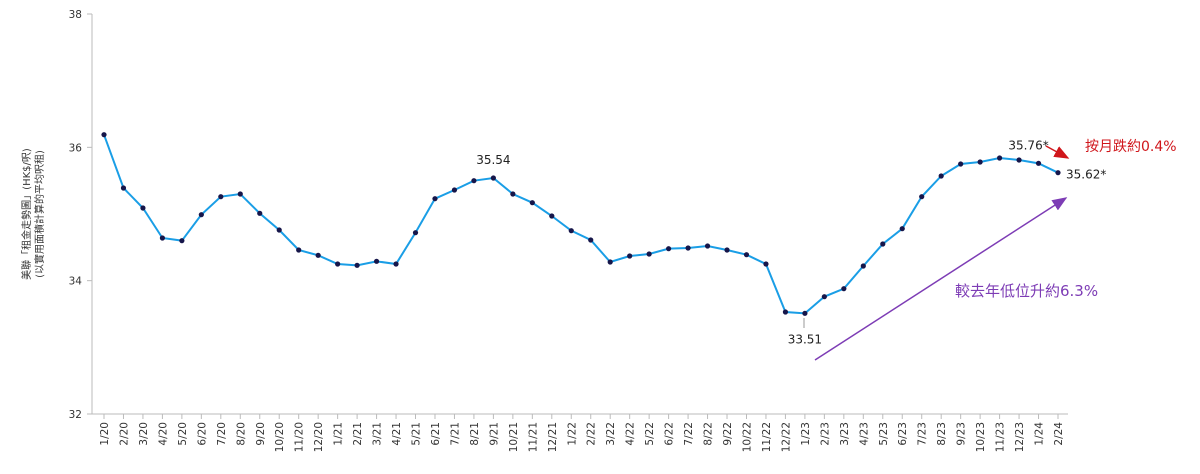 This screenshot has width=1200, height=474. Describe the element at coordinates (728, 434) in the screenshot. I see `x-tick-label: 9/22` at that location.